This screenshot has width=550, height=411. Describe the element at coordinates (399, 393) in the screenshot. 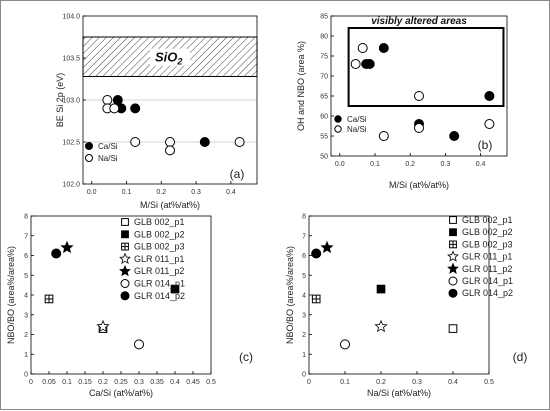

I see `x-axis-label: Na/Si (at%/at%)` at that location.